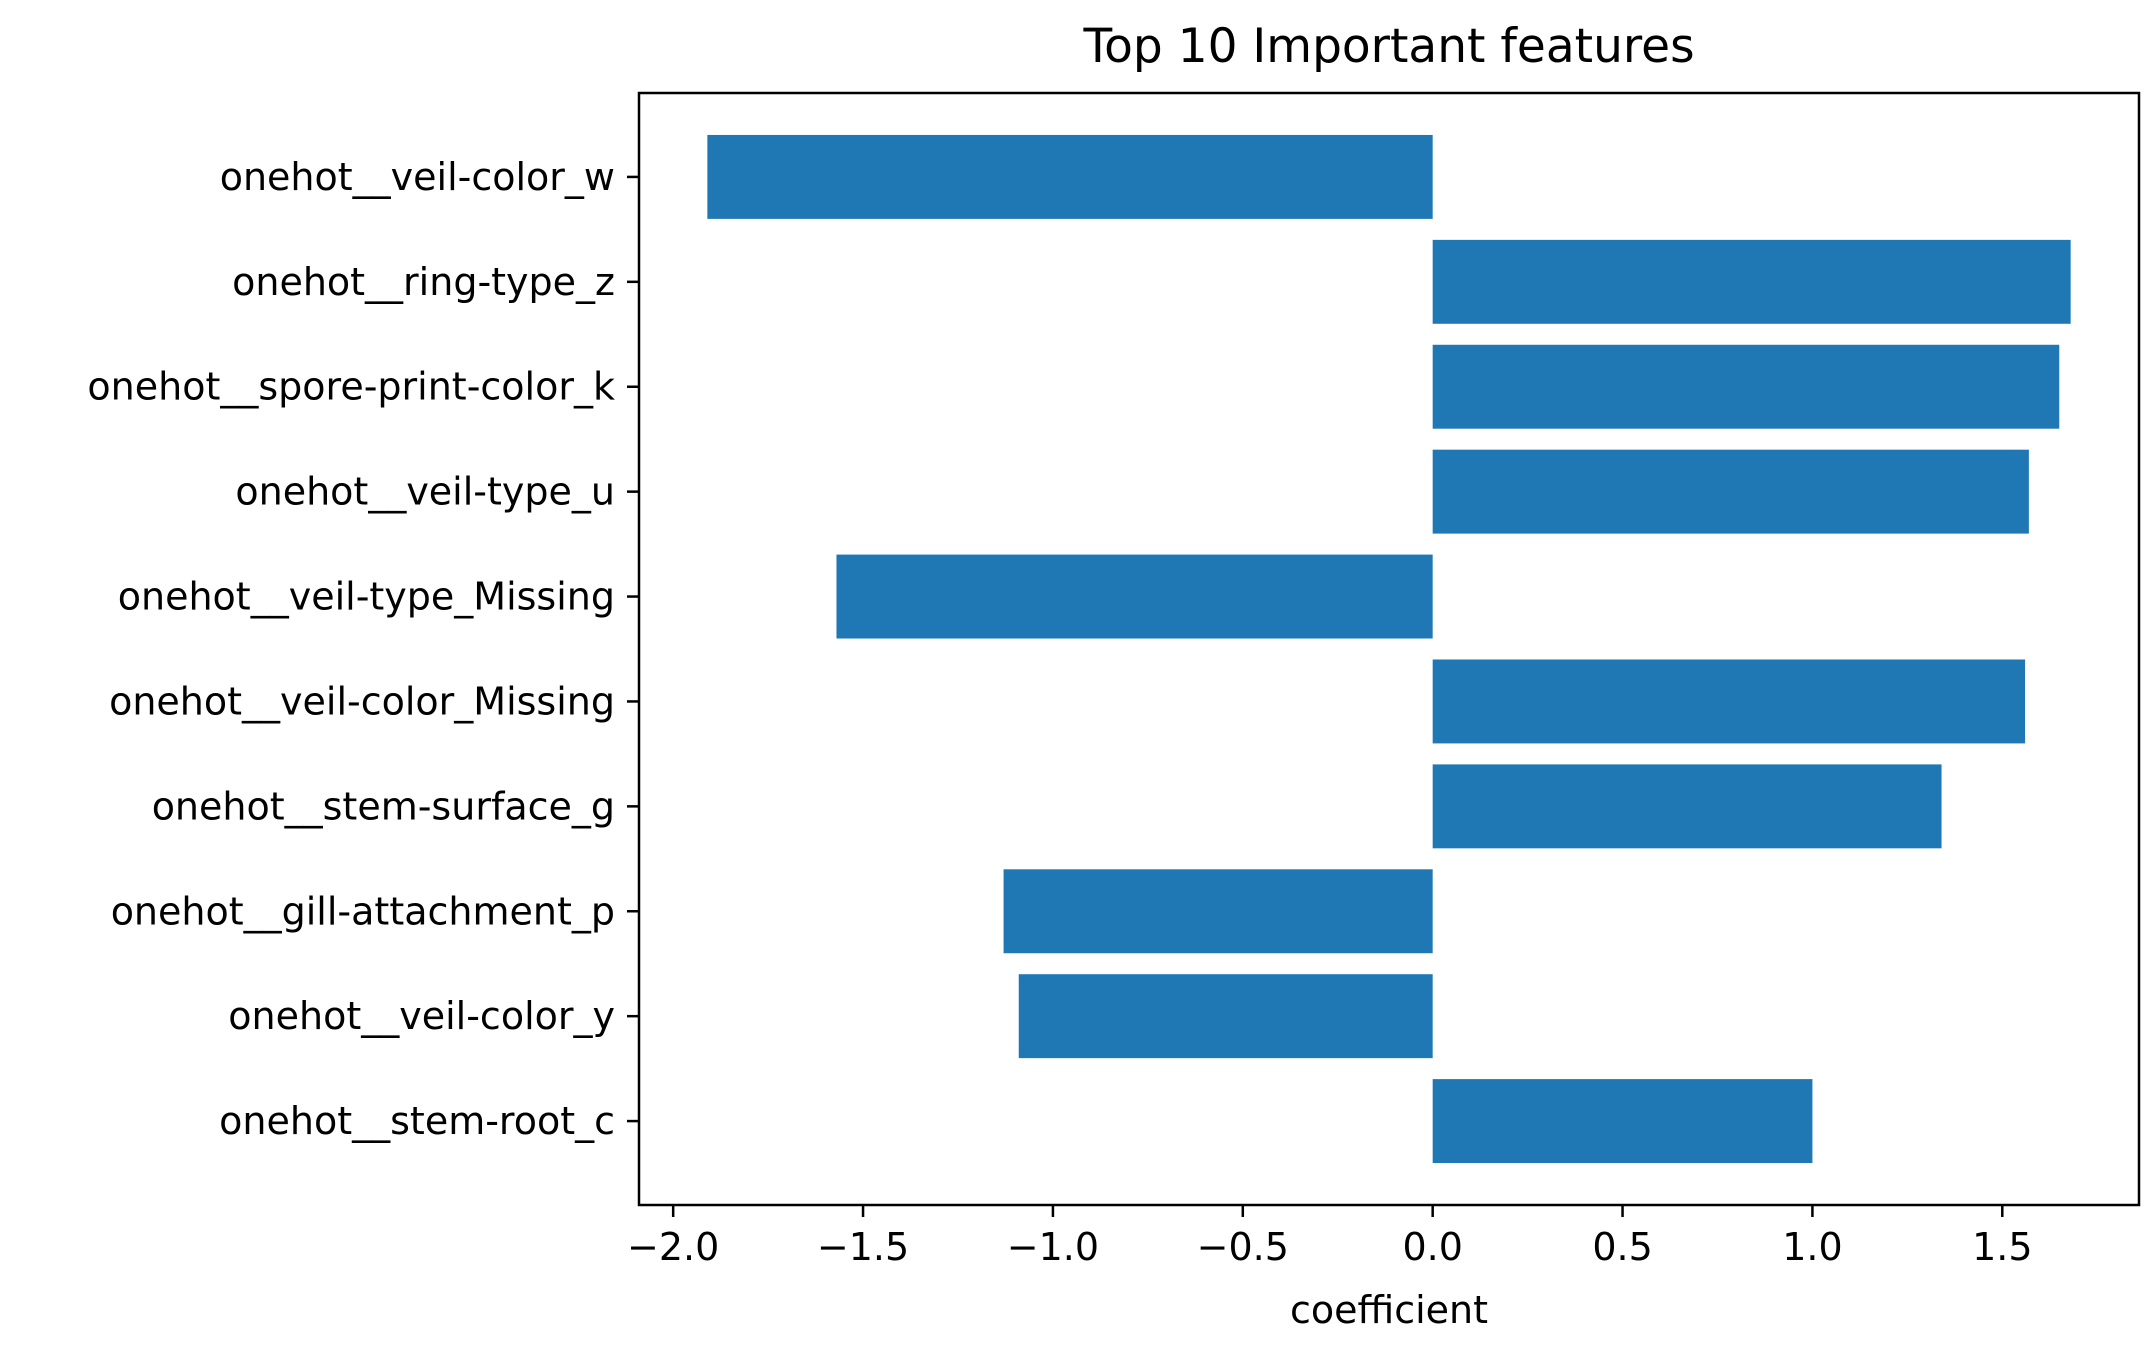 Image resolution: width=2155 pixels, height=1357 pixels. What do you see at coordinates (417, 1121) in the screenshot?
I see `y-tick-label-9: onehot__stem-root_c` at bounding box center [417, 1121].